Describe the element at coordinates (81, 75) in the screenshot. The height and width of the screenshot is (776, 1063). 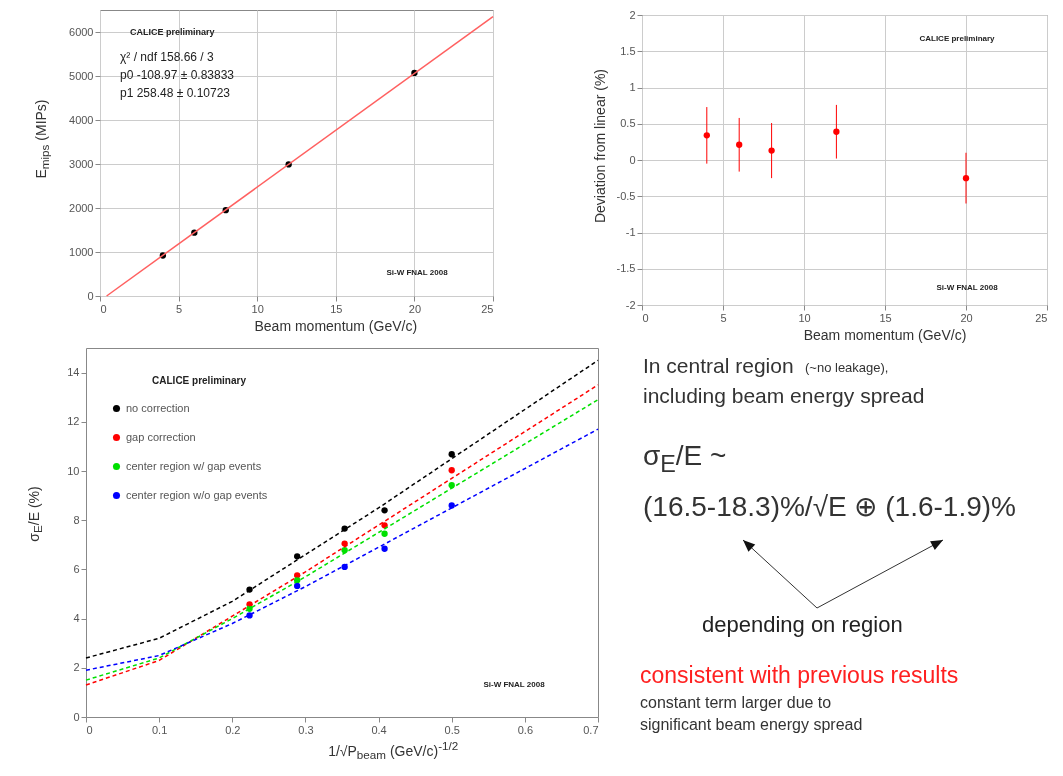
I see `y-tick-label: 5000` at that location.